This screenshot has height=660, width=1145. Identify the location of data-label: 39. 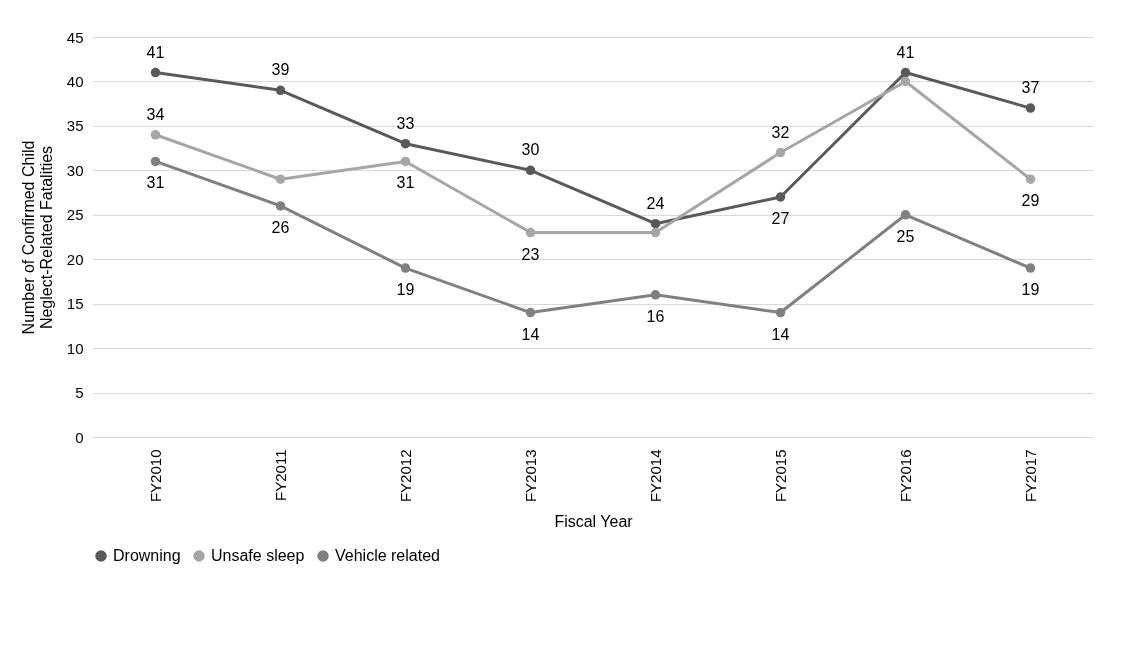
(280, 70).